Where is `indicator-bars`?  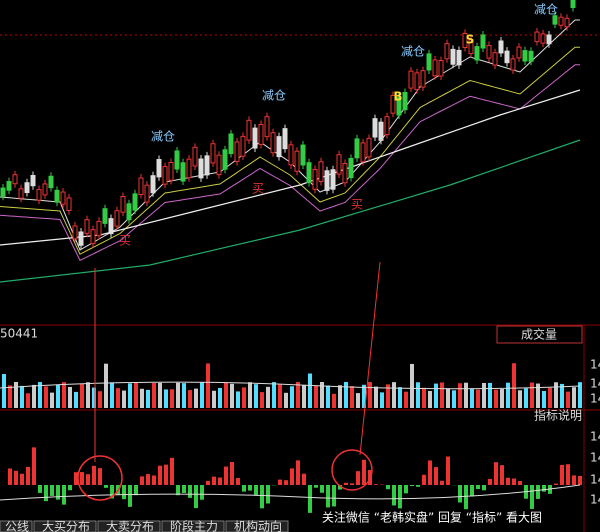
indicator-bars is located at coordinates (291, 480).